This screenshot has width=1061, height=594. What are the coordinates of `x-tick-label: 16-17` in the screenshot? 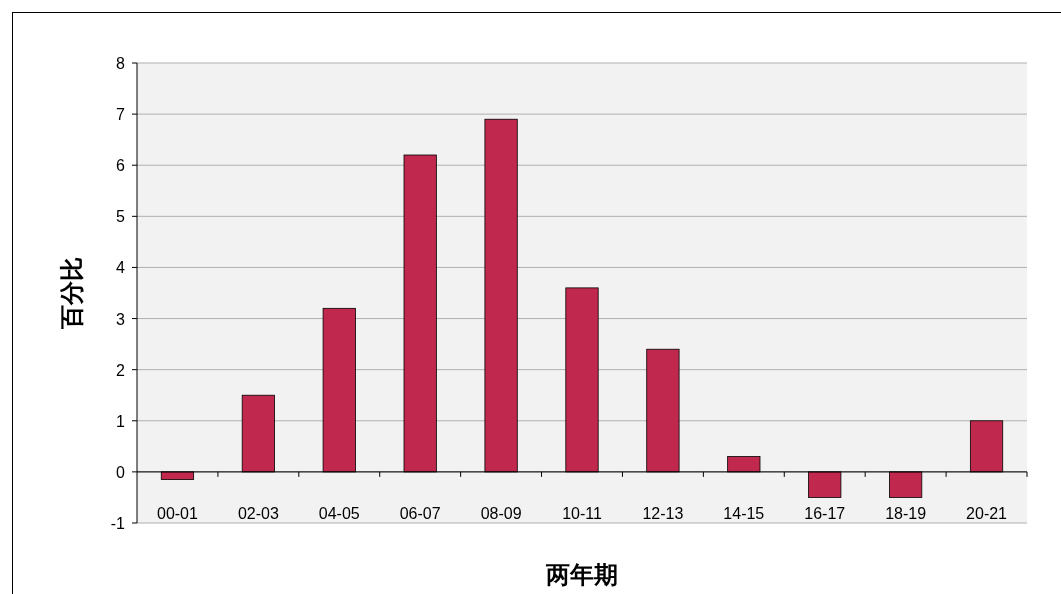 It's located at (825, 513).